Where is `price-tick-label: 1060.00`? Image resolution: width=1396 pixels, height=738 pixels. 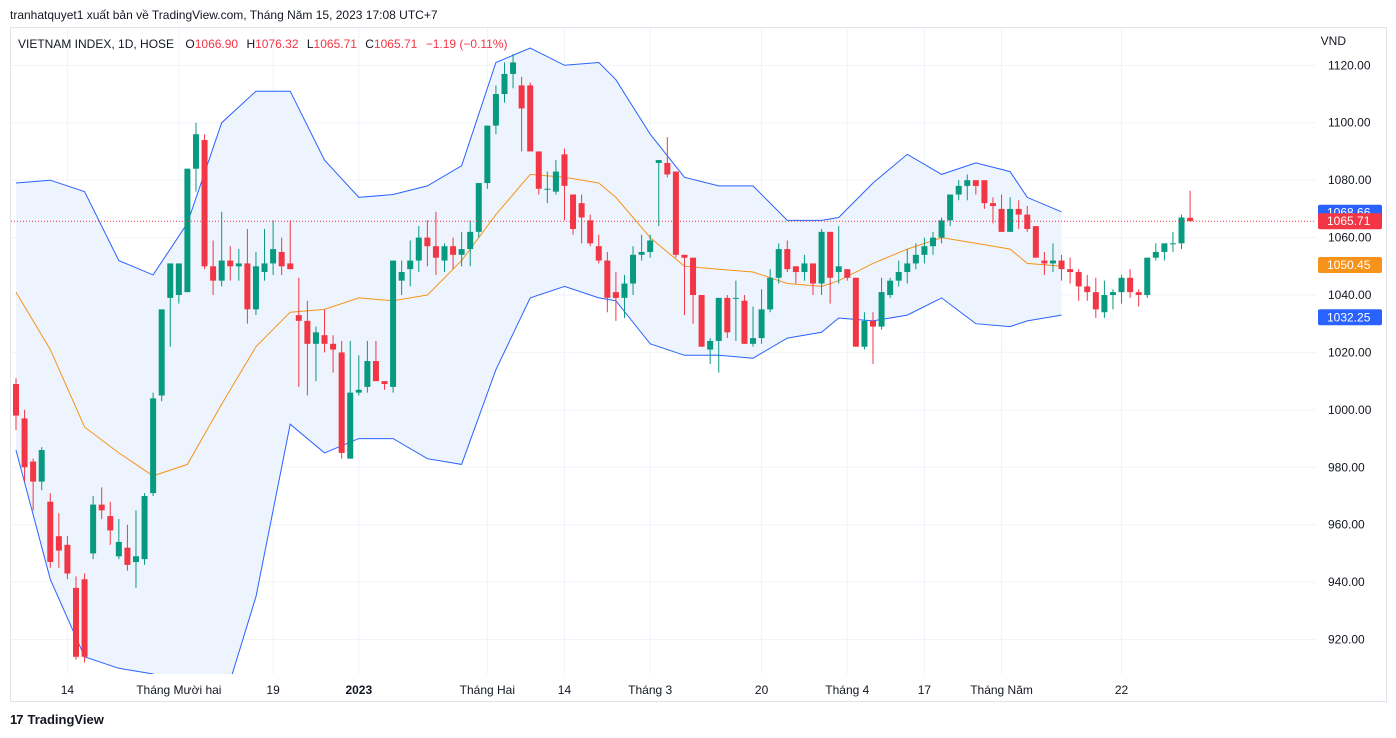
price-tick-label: 1060.00 is located at coordinates (1350, 238).